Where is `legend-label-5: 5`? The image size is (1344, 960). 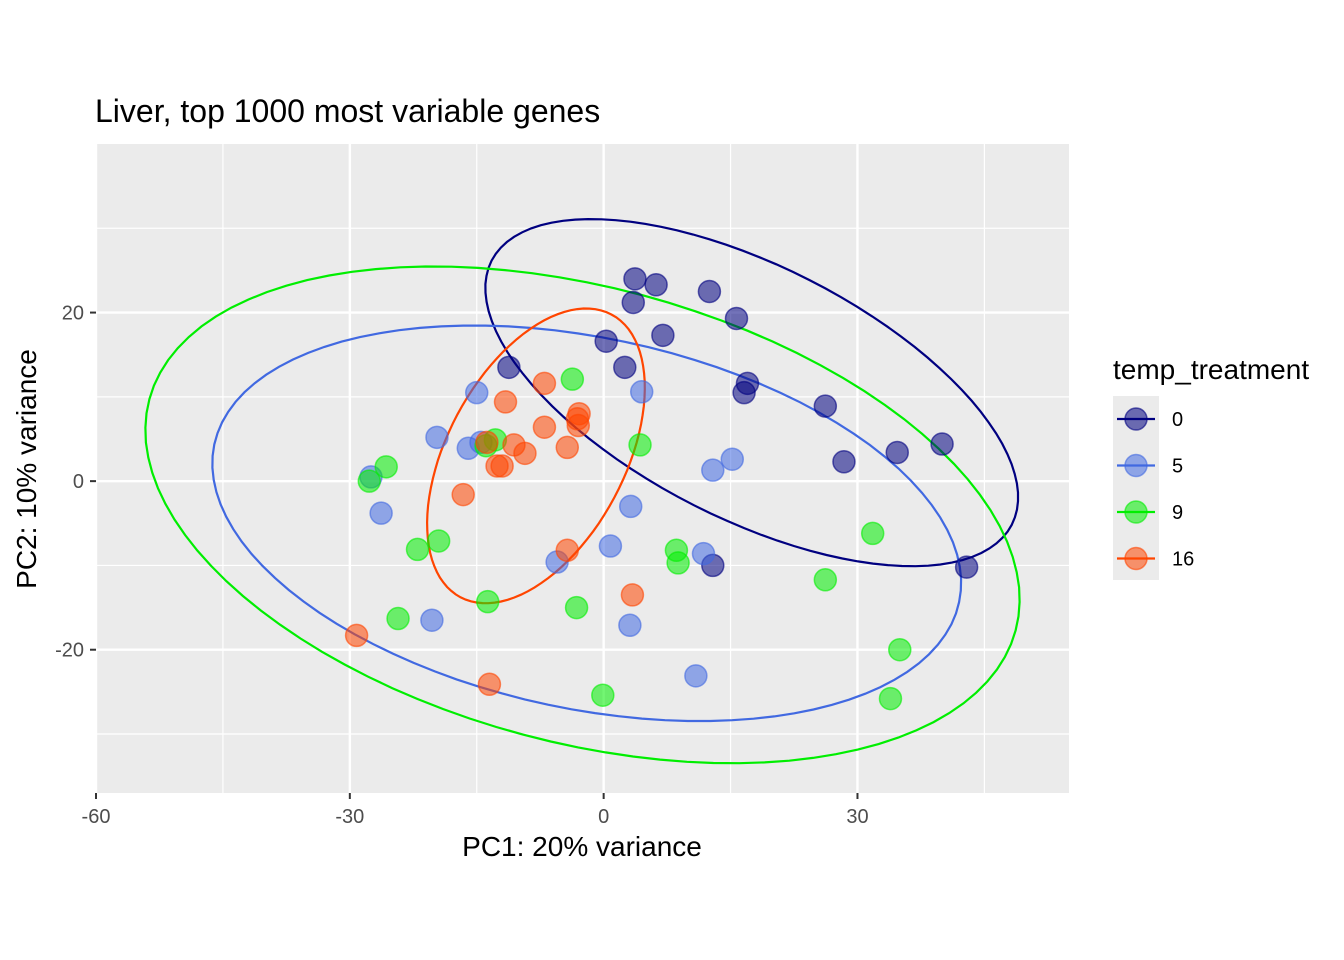
legend-label-5: 5 is located at coordinates (1177, 467).